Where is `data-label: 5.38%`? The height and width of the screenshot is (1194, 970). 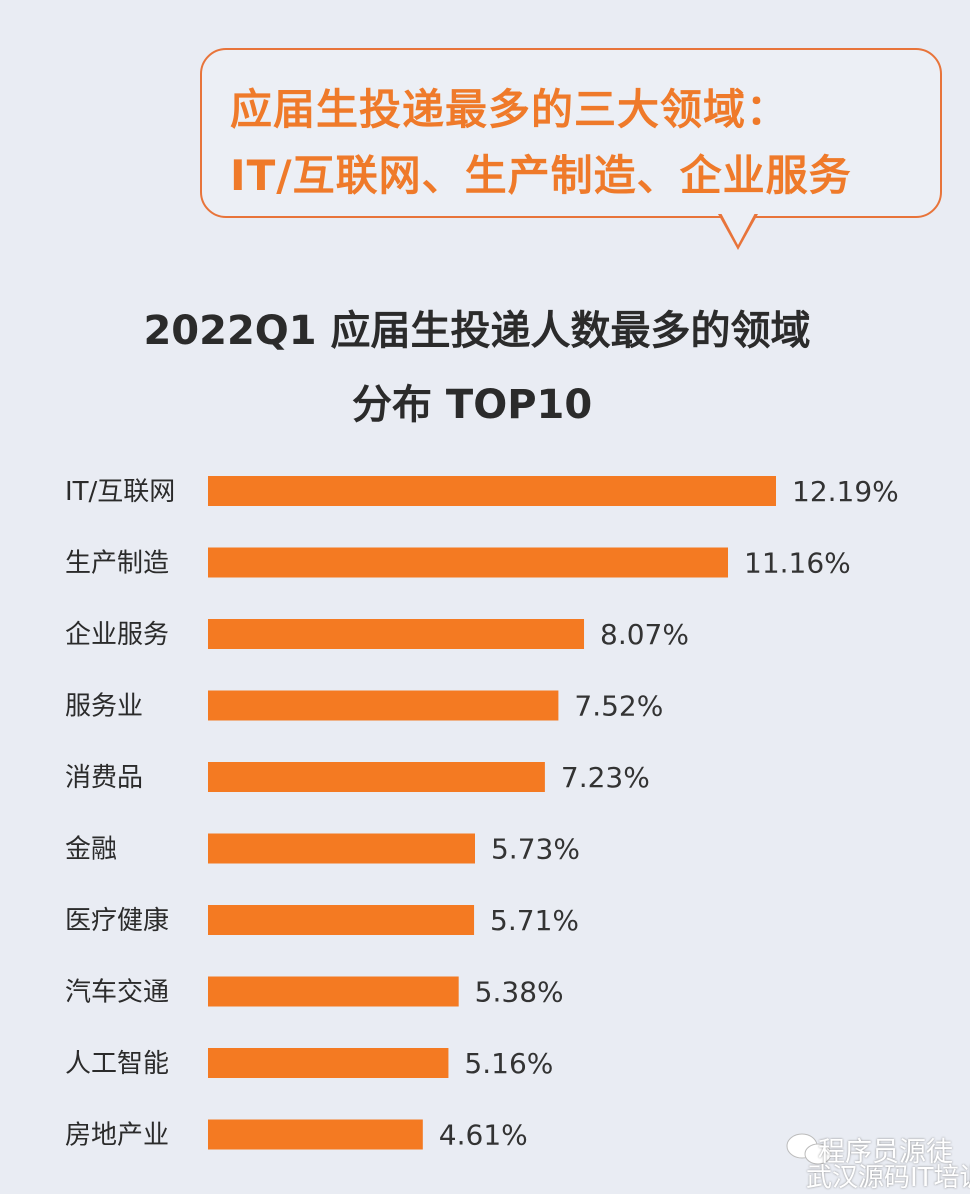 data-label: 5.38% is located at coordinates (519, 992).